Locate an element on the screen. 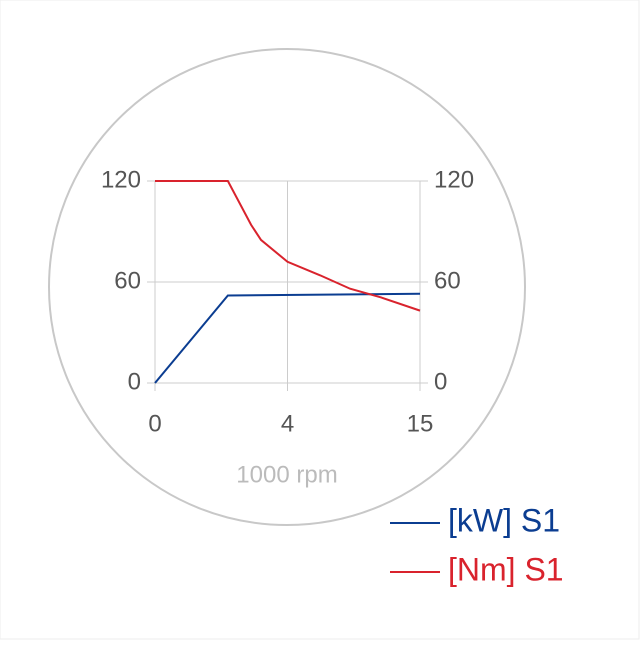  x-tick-label: 15 is located at coordinates (420, 423).